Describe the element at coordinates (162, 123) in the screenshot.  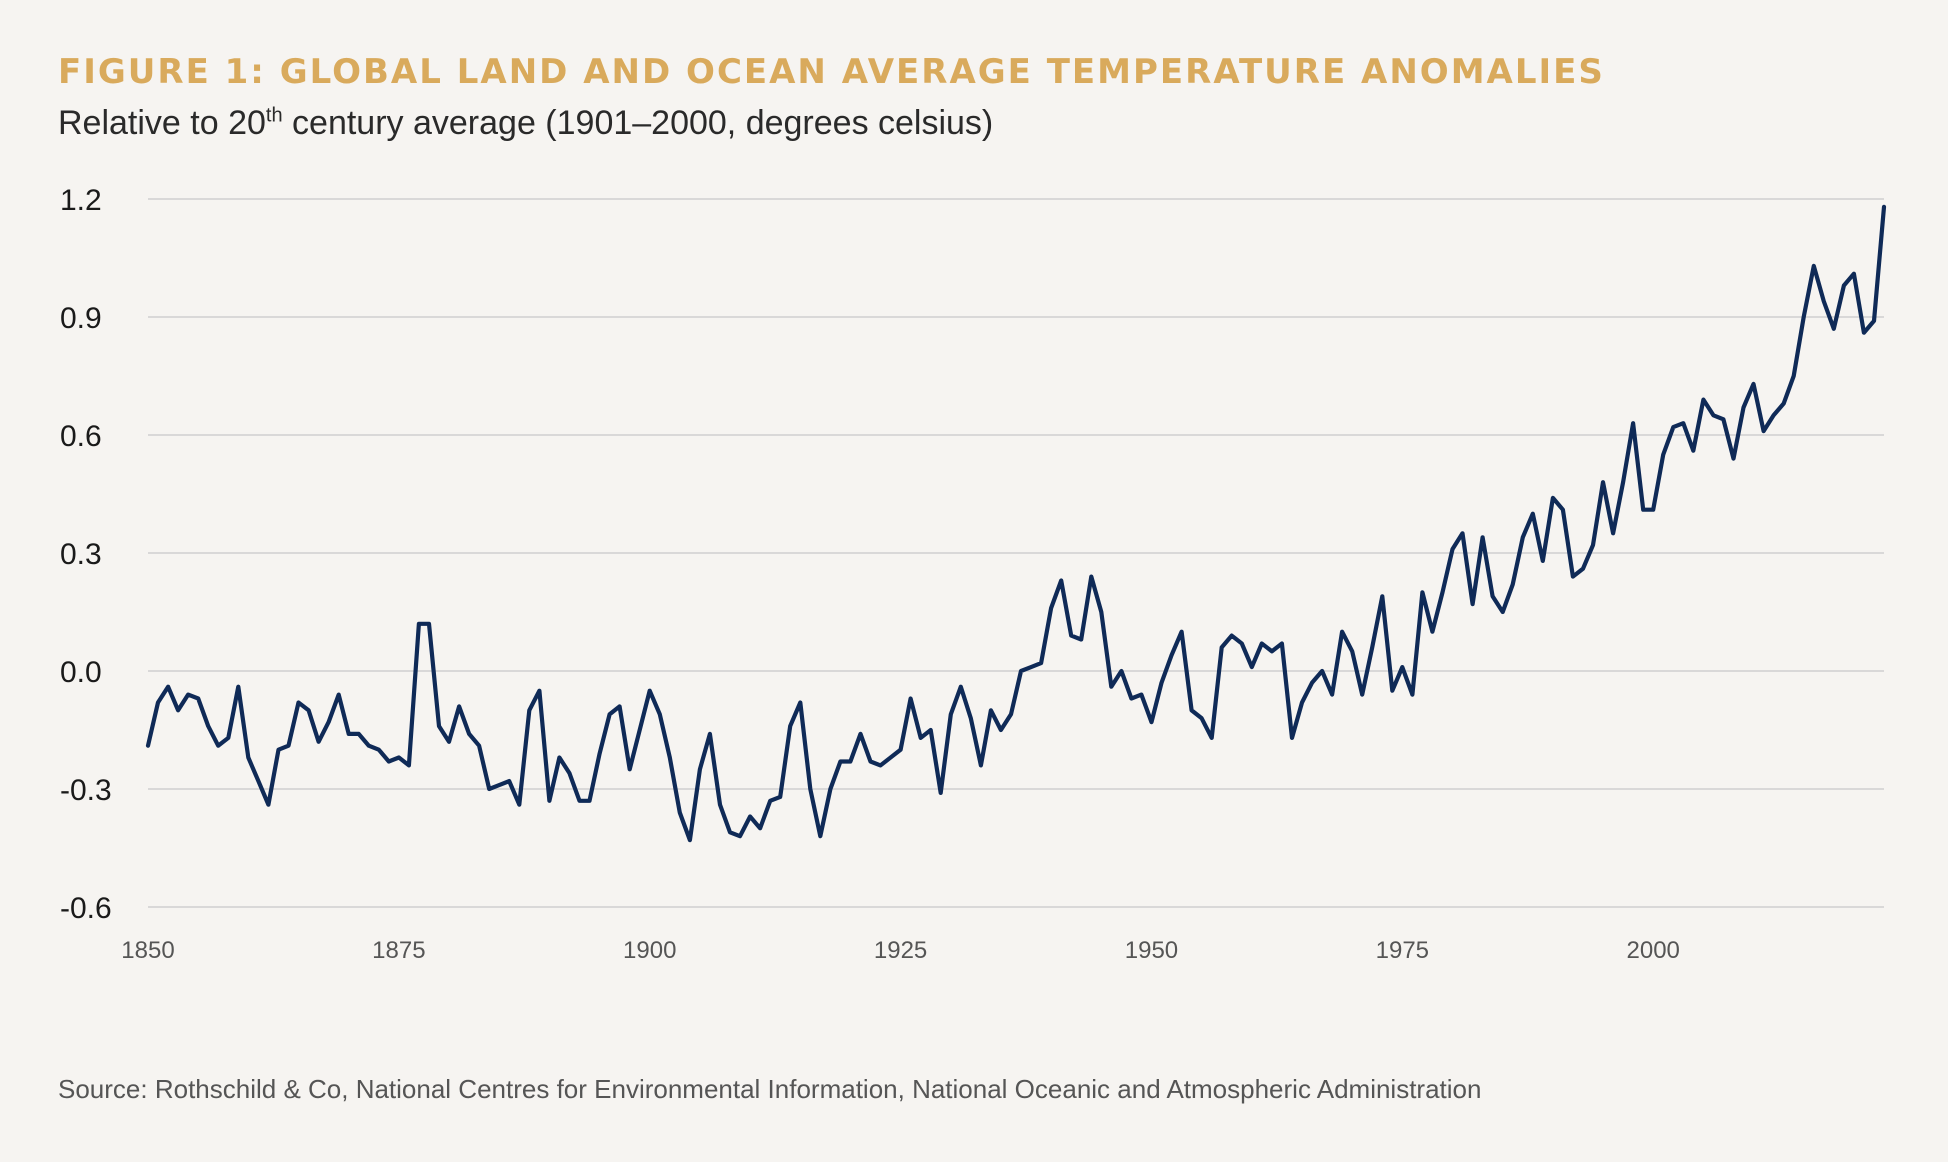
I see `subtitle-prefix: Relative to 20` at that location.